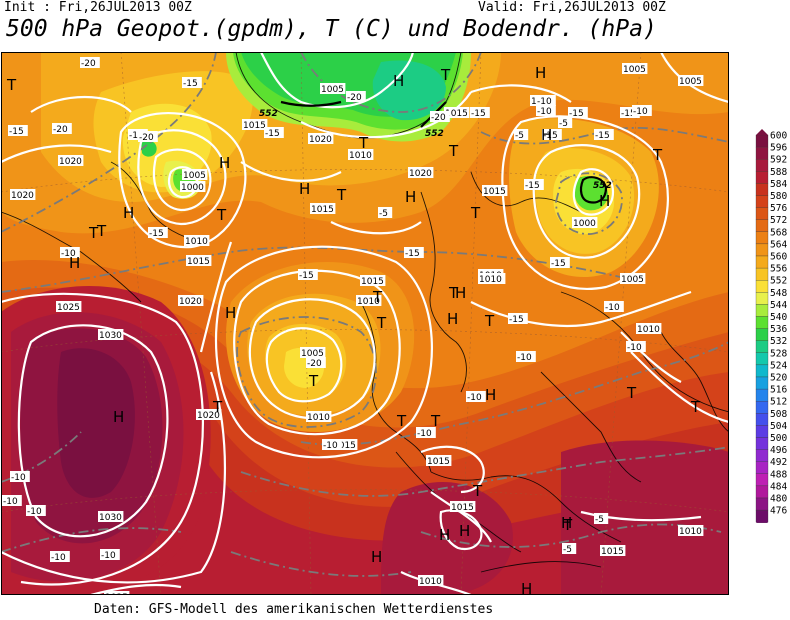 This screenshot has height=620, width=790. I want to click on legend-label-560: 560, so click(778, 257).